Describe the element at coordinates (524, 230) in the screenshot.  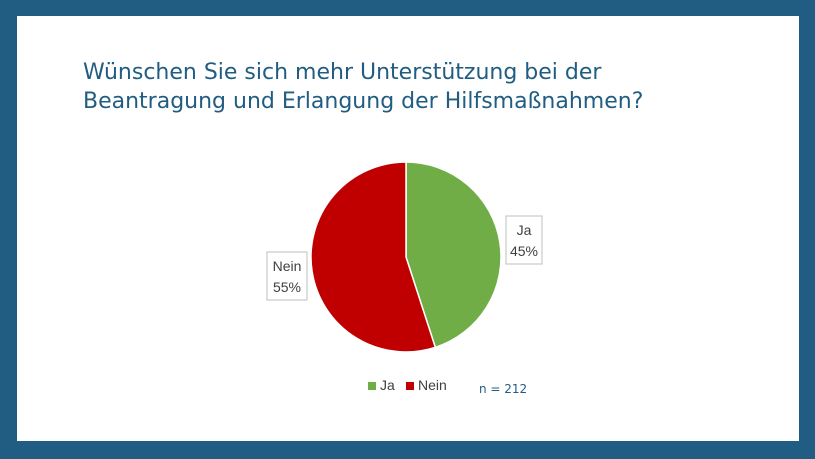
I see `data-label-category: Ja` at that location.